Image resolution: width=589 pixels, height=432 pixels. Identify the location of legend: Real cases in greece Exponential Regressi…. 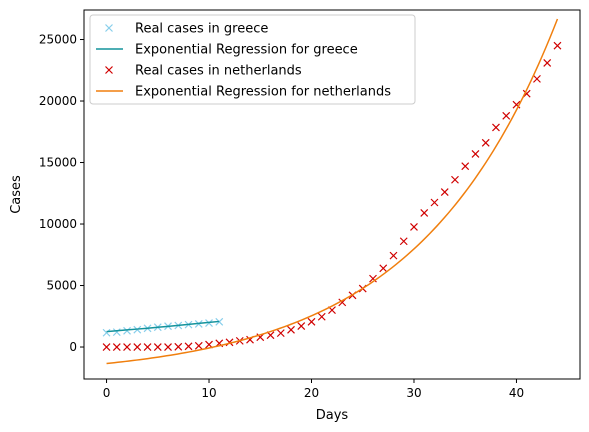
(252, 59).